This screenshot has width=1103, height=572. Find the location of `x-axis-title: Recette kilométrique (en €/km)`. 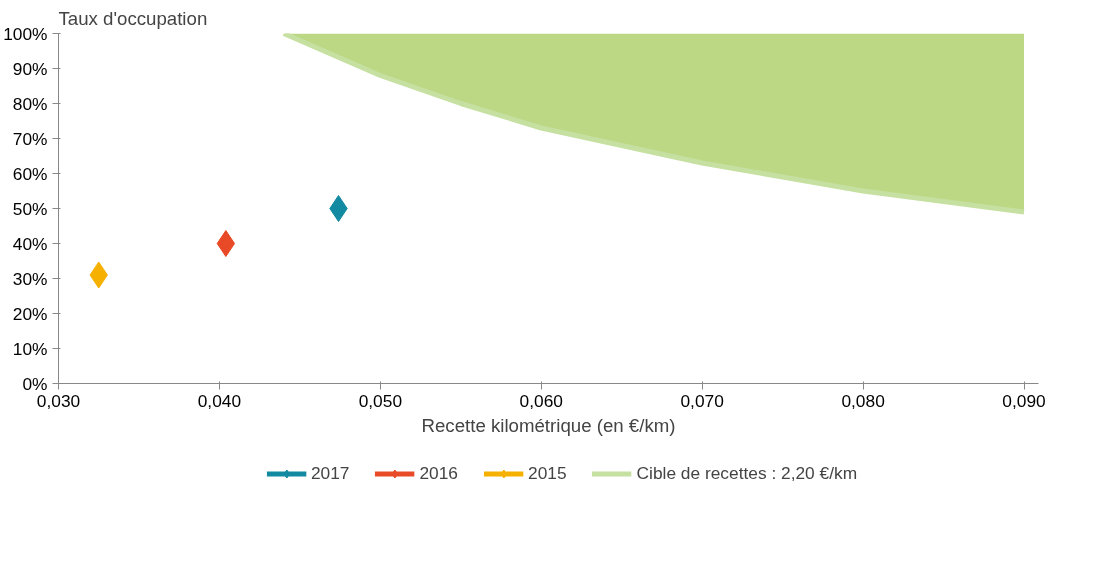

x-axis-title: Recette kilométrique (en €/km) is located at coordinates (548, 425).